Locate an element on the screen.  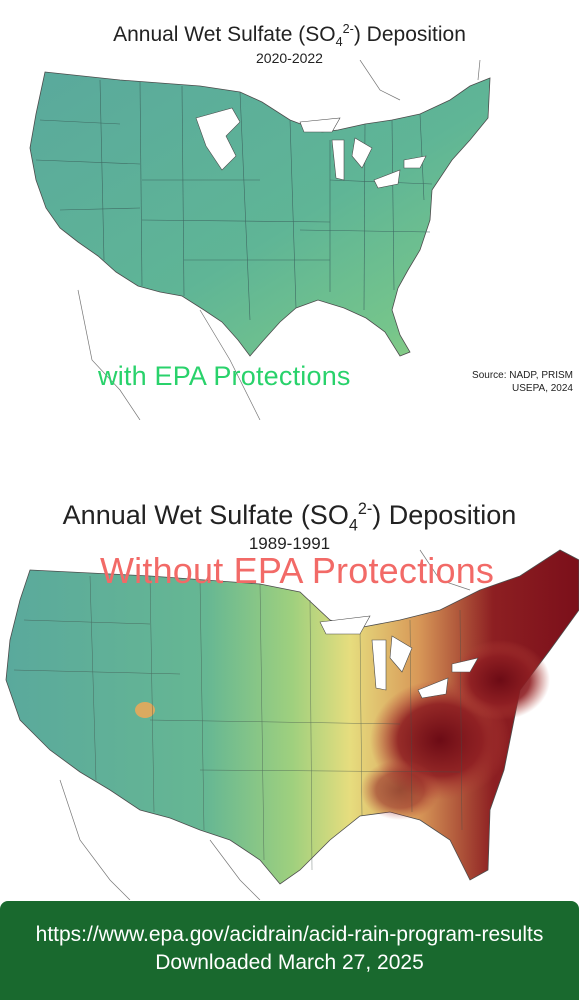
download-date: Downloaded March 27, 2025 is located at coordinates (289, 962).